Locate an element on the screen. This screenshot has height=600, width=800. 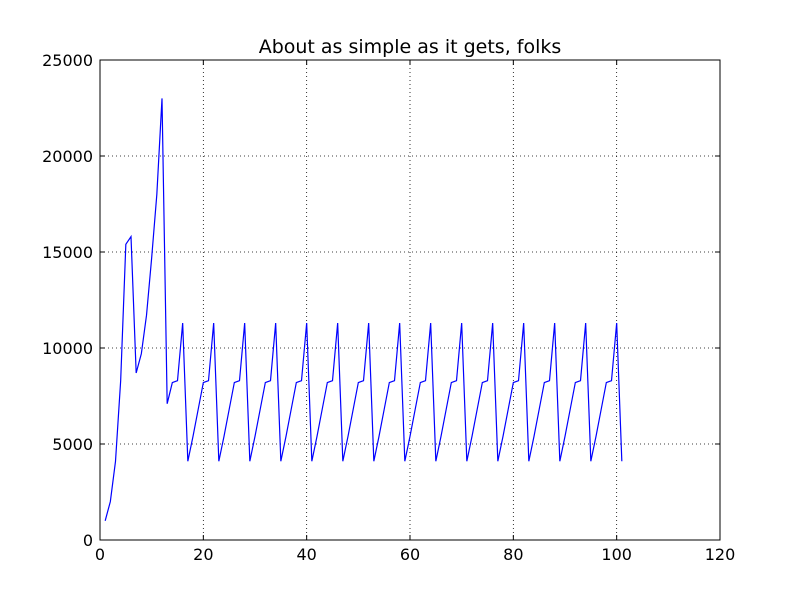
y-axis-tick-labels: 0 5000 10000 15000 20000 25000 is located at coordinates (67, 300).